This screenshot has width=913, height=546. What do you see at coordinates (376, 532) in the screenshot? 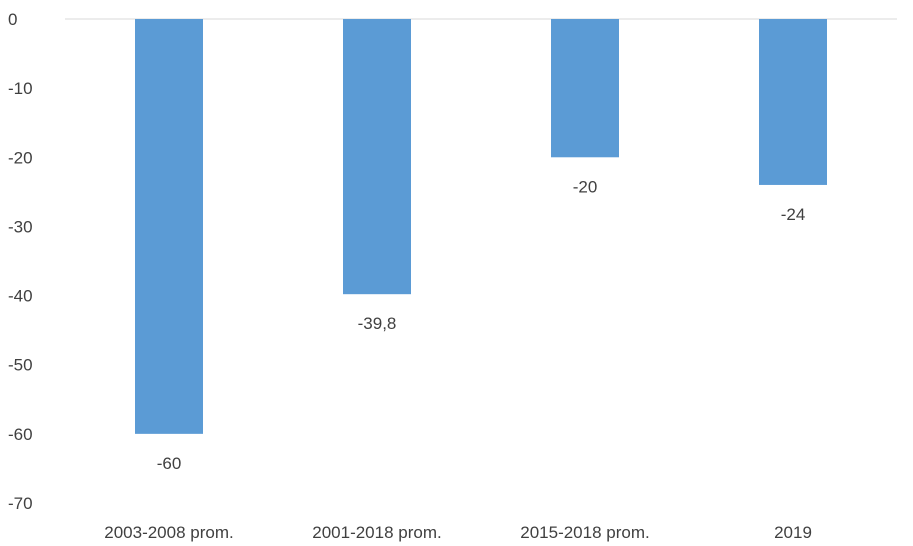
I see `x-tick-label: 2001-2018 prom.` at bounding box center [376, 532].